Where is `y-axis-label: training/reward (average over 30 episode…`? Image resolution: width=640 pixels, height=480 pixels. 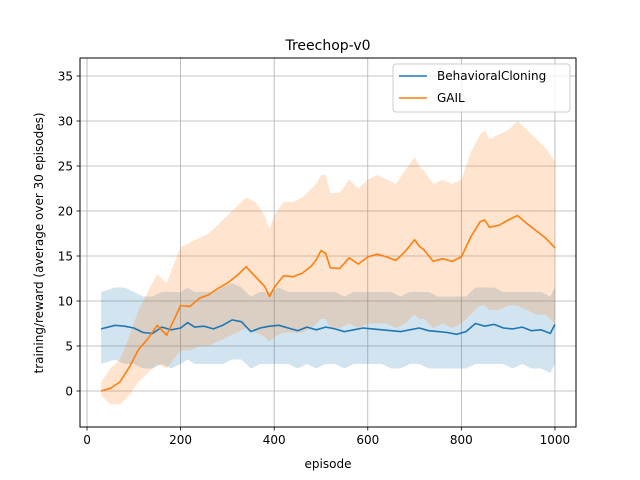 y-axis-label: training/reward (average over 30 episode… is located at coordinates (39, 242).